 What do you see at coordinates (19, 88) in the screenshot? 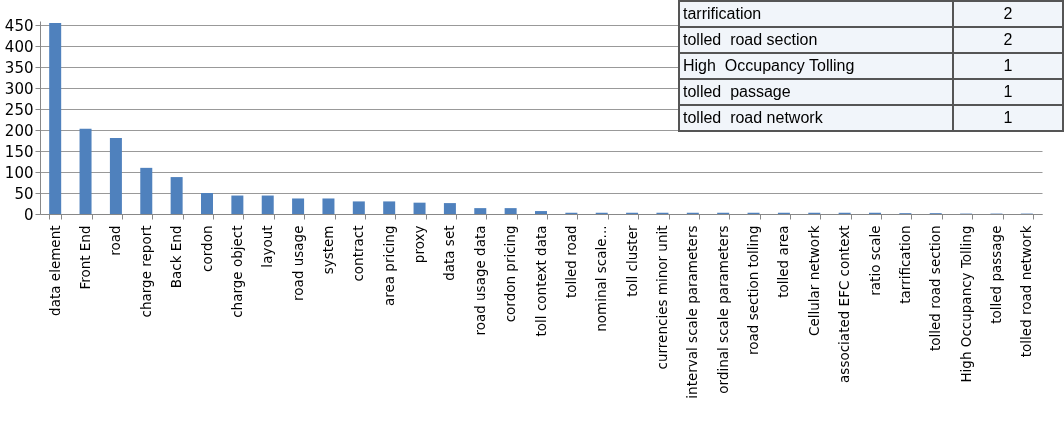
I see `y-tick-label: 300` at bounding box center [19, 88].